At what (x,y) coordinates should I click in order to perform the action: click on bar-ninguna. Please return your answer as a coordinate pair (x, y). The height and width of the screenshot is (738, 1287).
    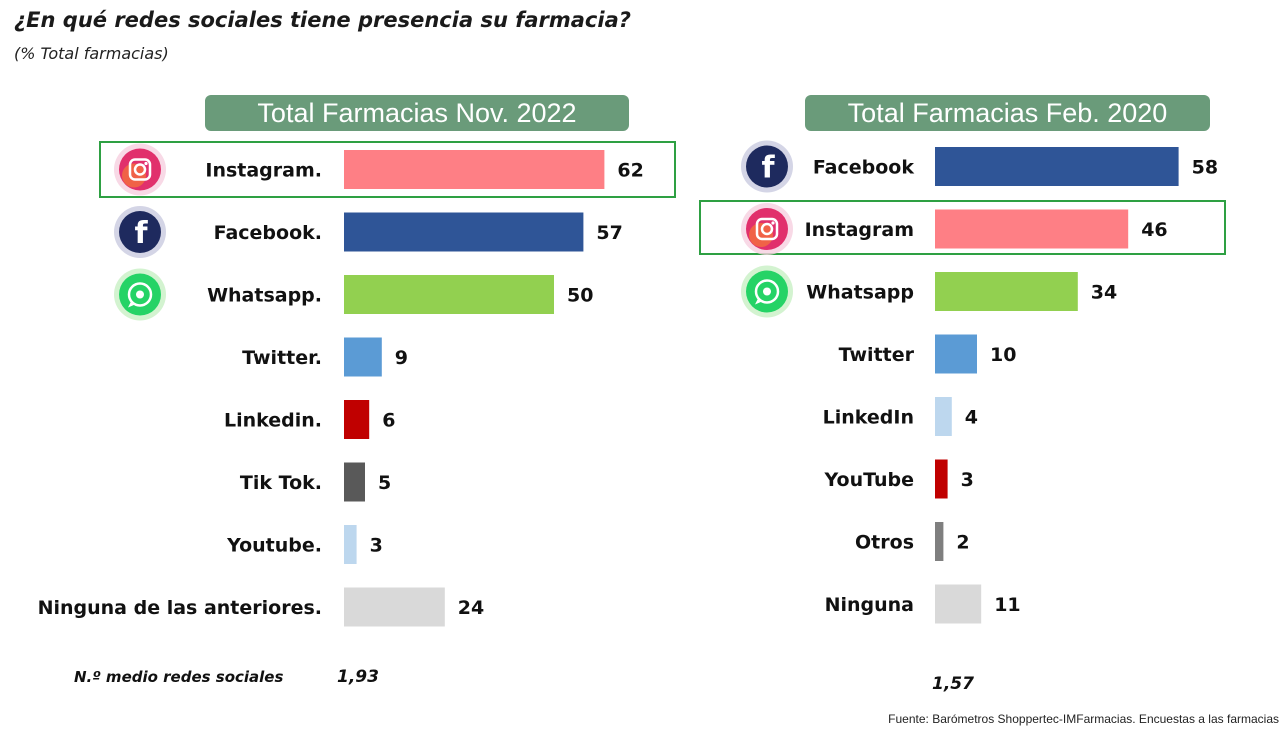
    Looking at the image, I should click on (958, 604).